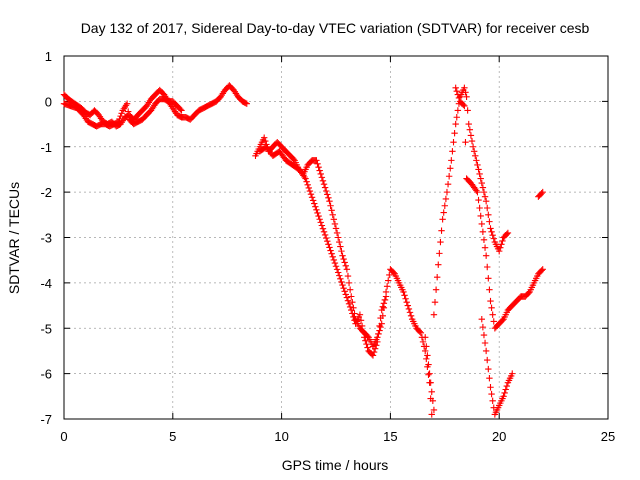  Describe the element at coordinates (14, 238) in the screenshot. I see `y-axis-label: SDTVAR / TECUs` at that location.